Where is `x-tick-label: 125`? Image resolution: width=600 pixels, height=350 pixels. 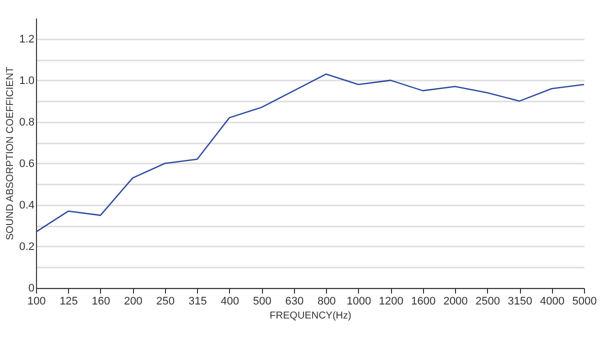
x-tick-label: 125 is located at coordinates (69, 302).